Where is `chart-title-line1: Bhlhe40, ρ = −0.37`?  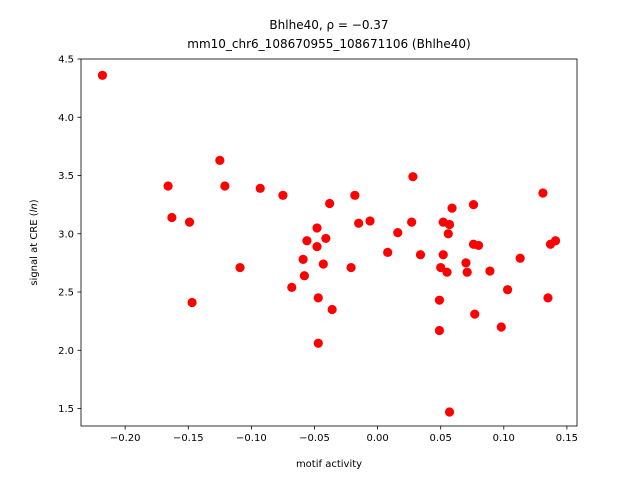 chart-title-line1: Bhlhe40, ρ = −0.37 is located at coordinates (328, 25).